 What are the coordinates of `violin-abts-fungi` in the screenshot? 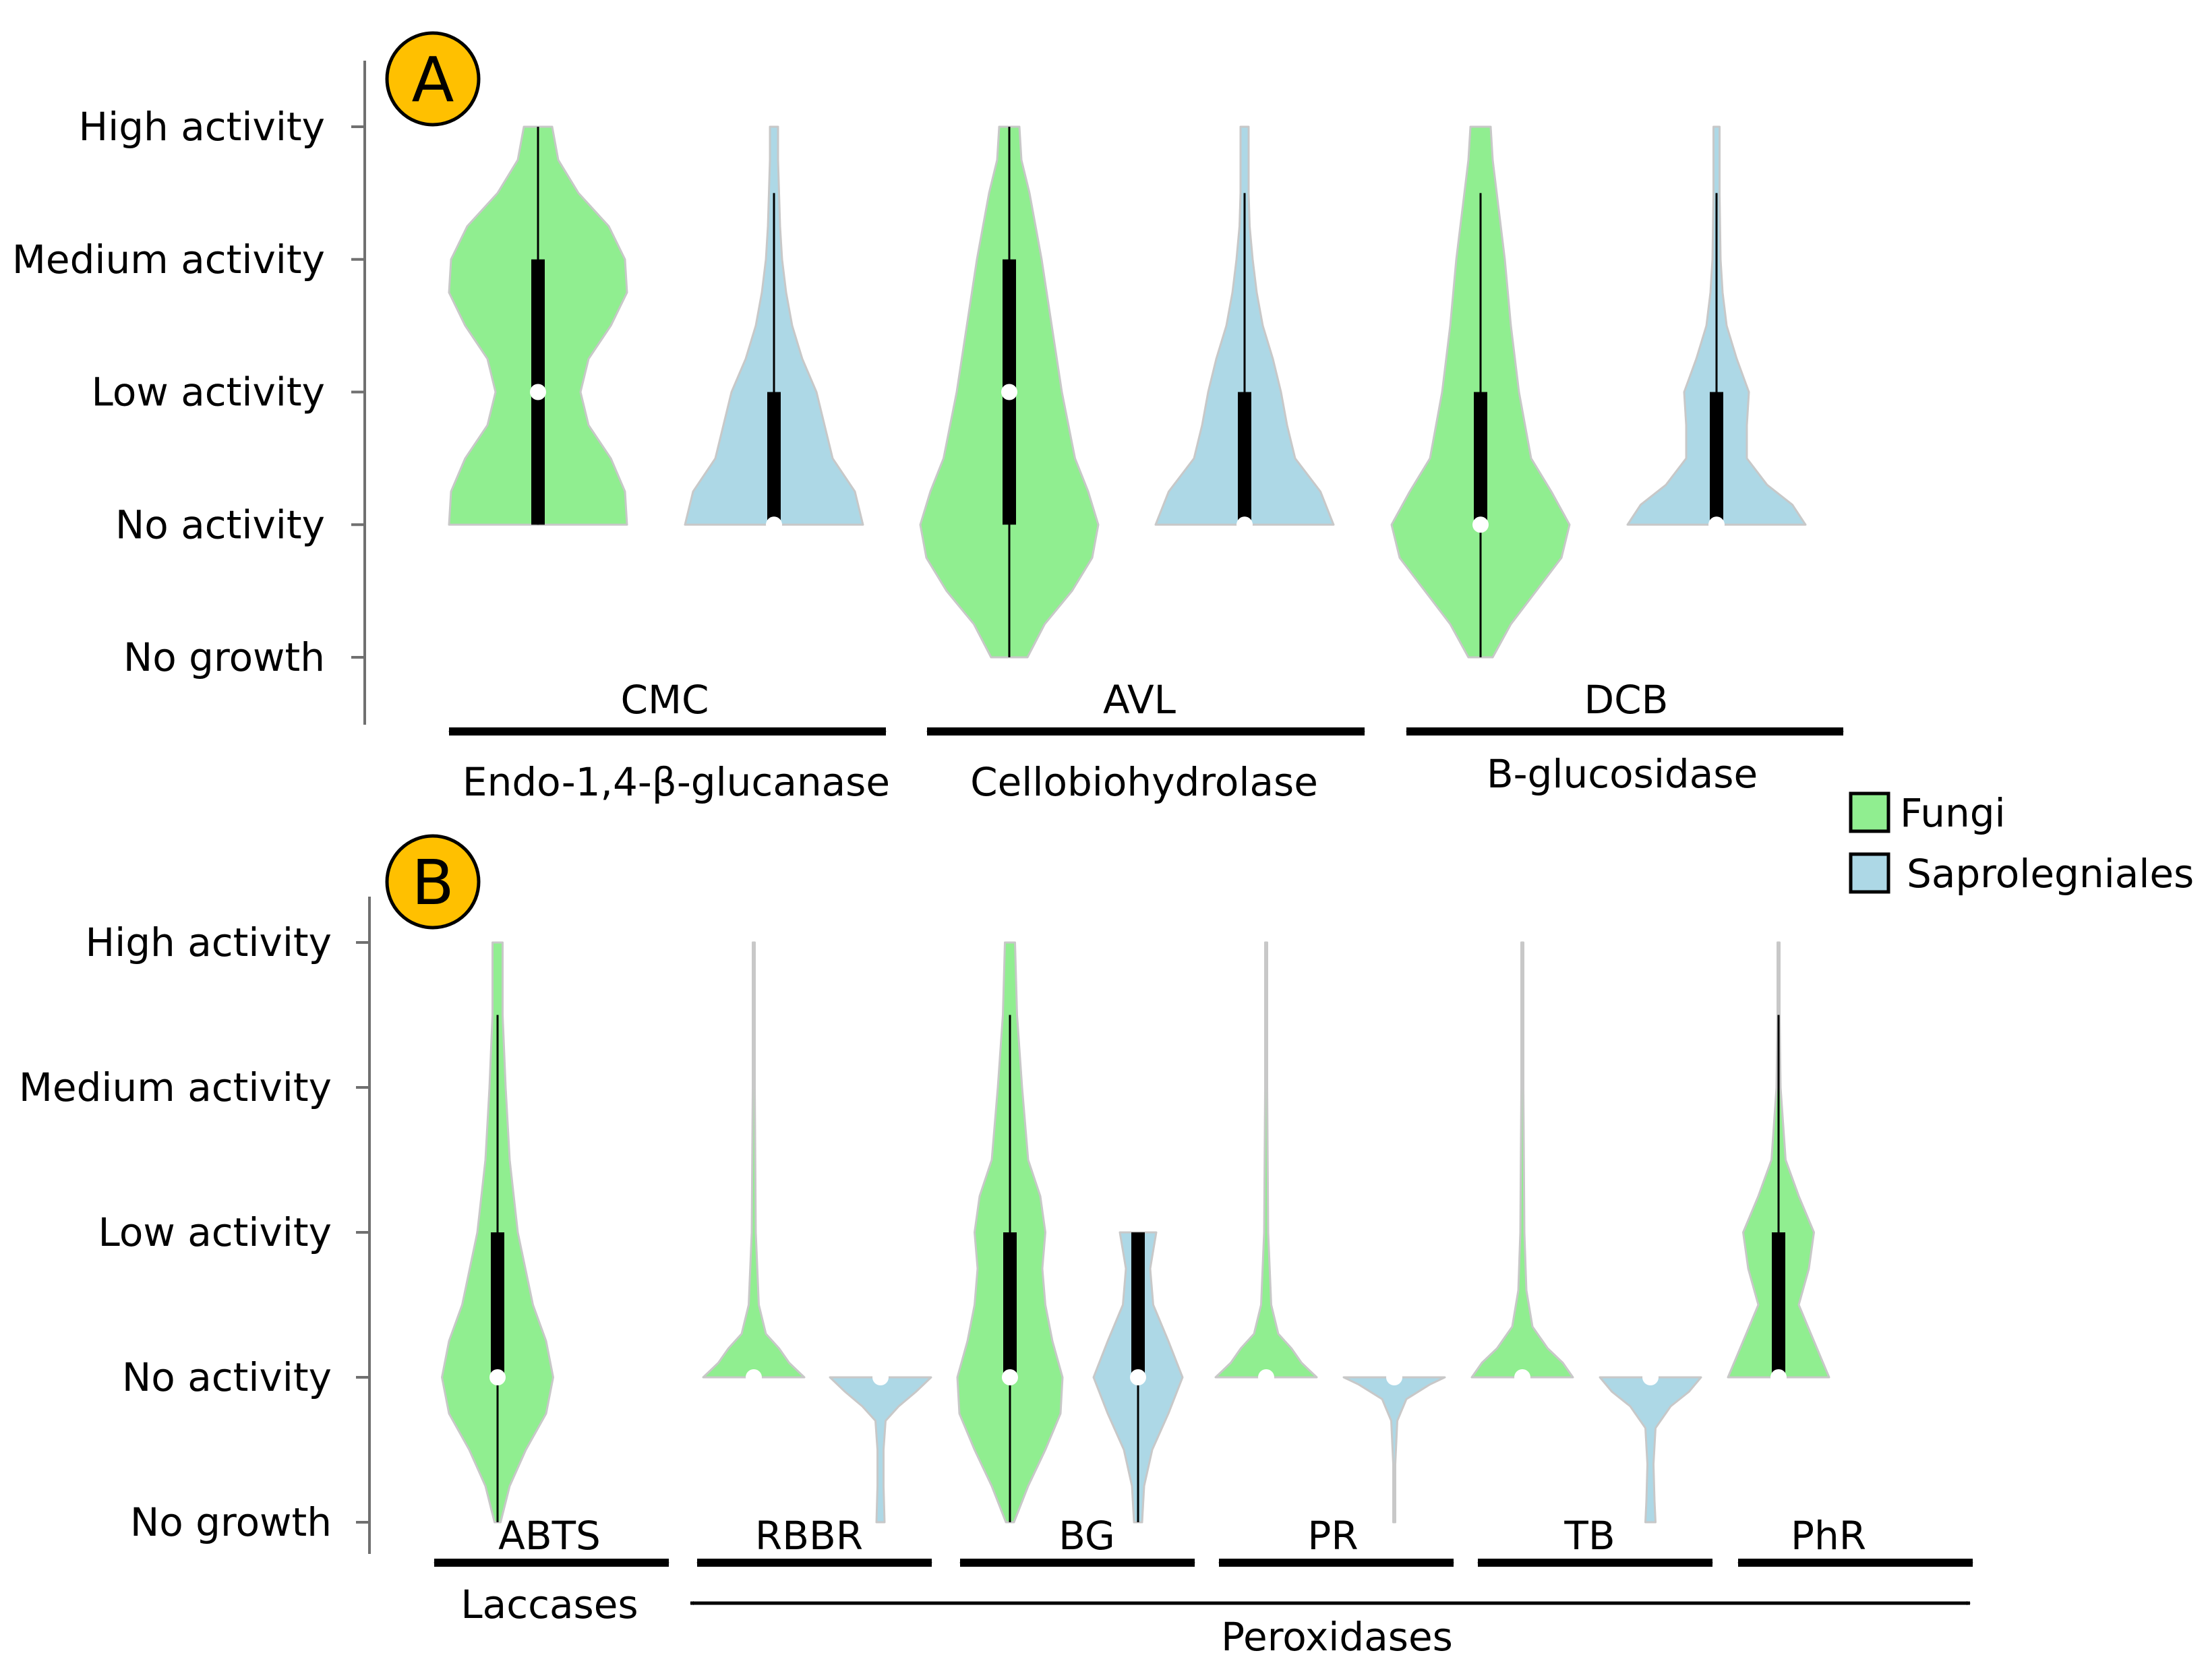 It's located at (498, 1232).